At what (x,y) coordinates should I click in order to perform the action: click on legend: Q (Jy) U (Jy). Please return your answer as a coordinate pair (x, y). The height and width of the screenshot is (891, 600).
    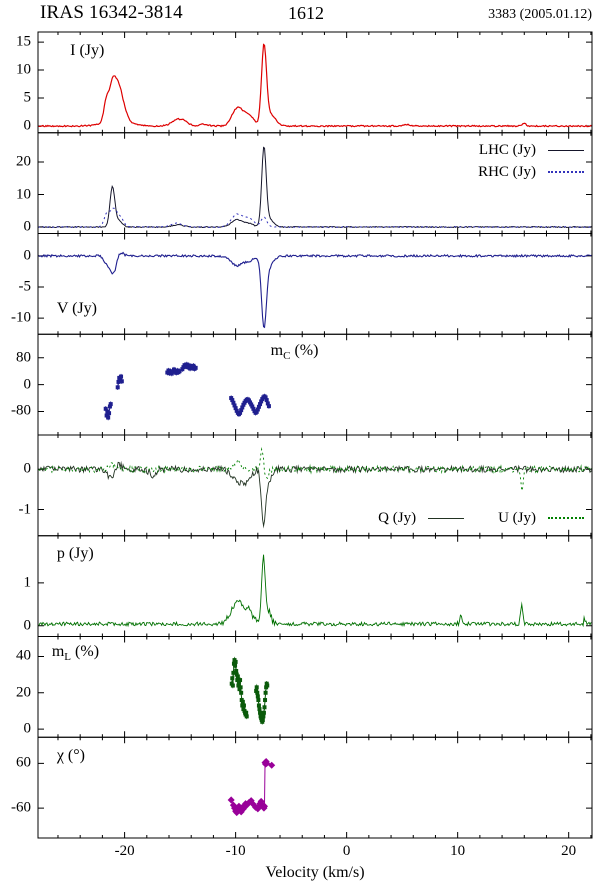
    Looking at the image, I should click on (481, 518).